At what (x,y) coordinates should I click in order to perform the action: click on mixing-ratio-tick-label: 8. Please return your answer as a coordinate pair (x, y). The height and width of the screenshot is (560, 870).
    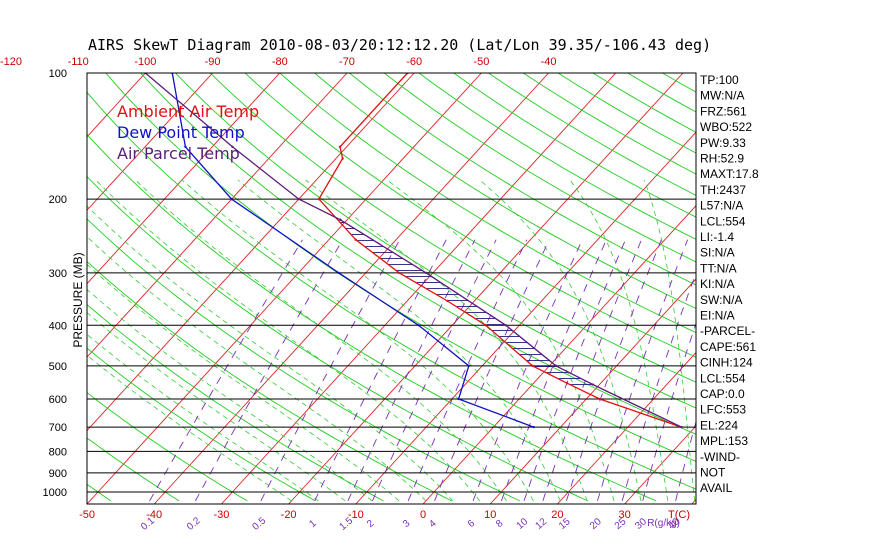
    Looking at the image, I should click on (500, 524).